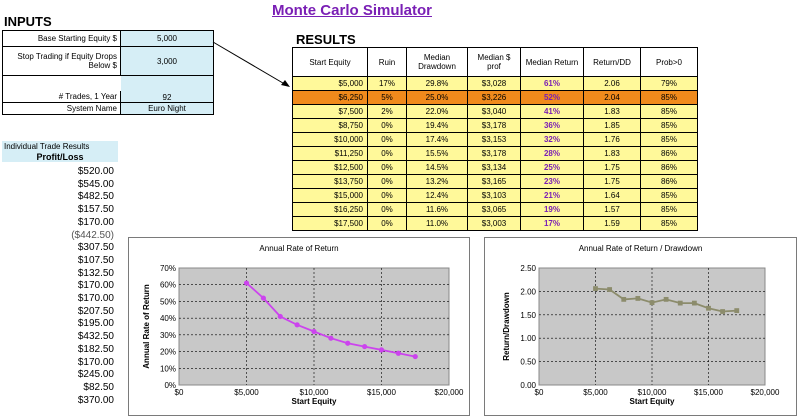  Describe the element at coordinates (552, 153) in the screenshot. I see `table-cell: 28%` at that location.